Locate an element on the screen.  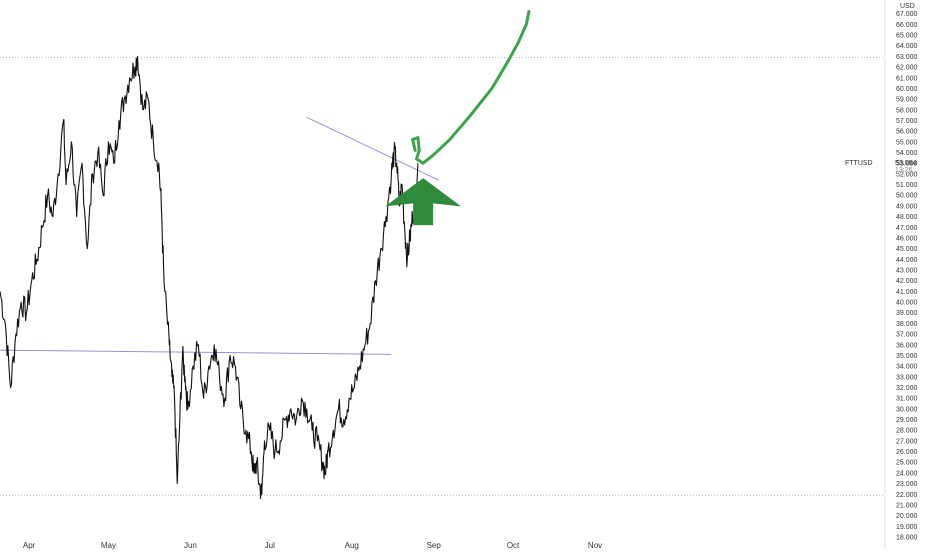
y-tick-label: 33.000 is located at coordinates (907, 377).